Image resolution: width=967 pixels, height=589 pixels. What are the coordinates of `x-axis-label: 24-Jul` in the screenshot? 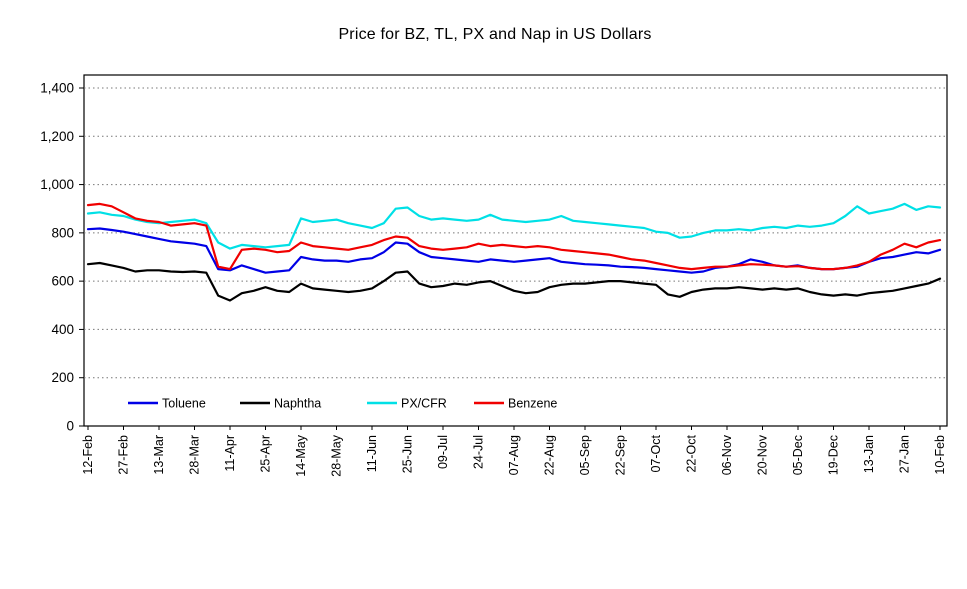 It's located at (479, 452).